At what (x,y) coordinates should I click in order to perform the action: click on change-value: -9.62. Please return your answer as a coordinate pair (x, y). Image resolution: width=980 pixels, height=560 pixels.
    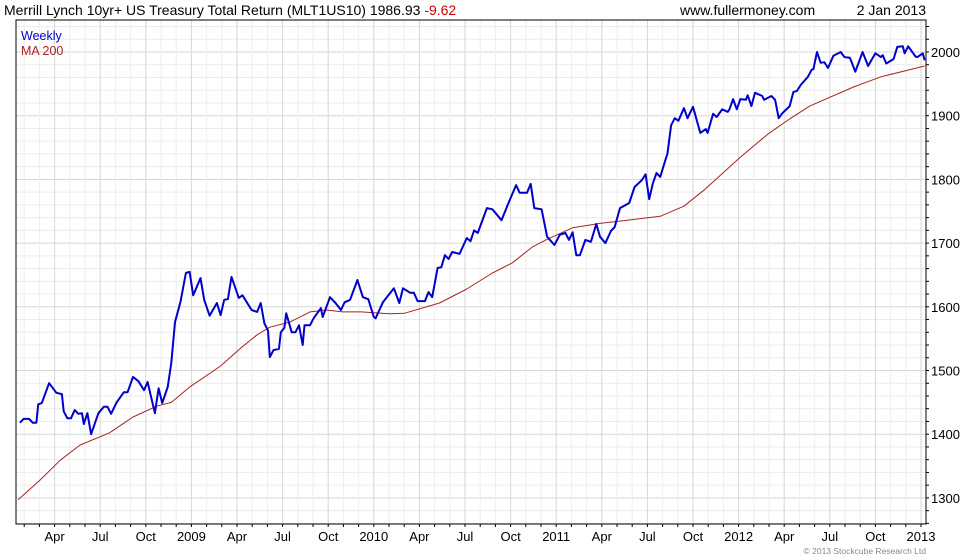
    Looking at the image, I should click on (440, 10).